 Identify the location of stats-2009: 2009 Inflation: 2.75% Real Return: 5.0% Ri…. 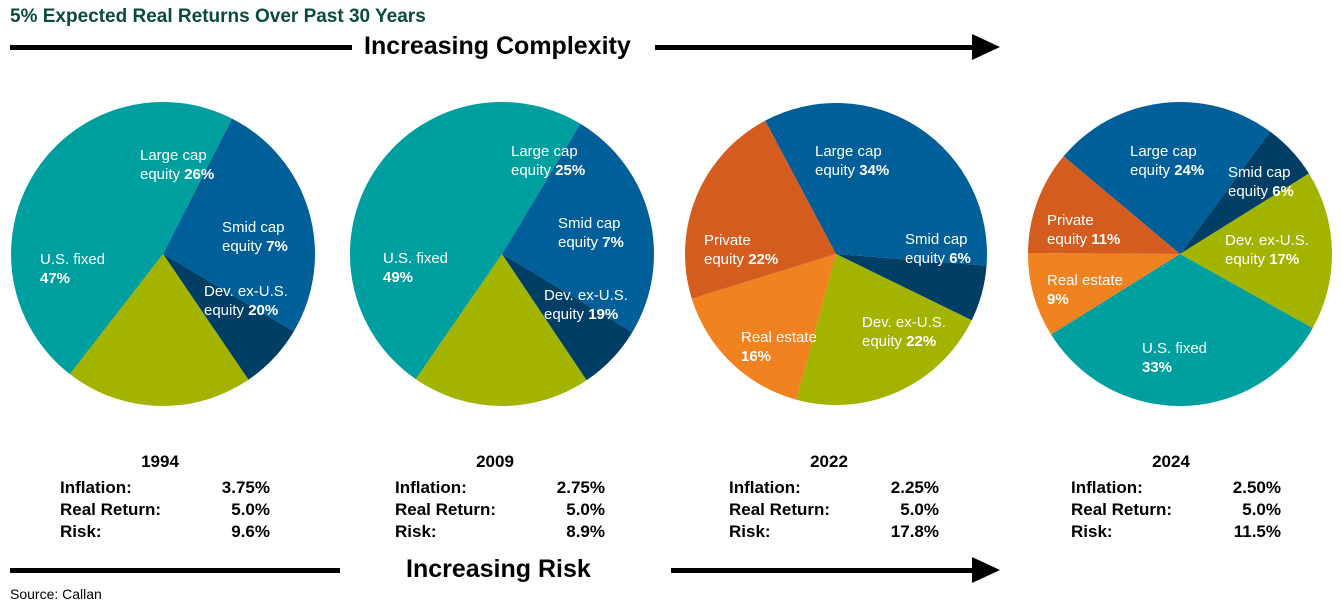
(500, 497).